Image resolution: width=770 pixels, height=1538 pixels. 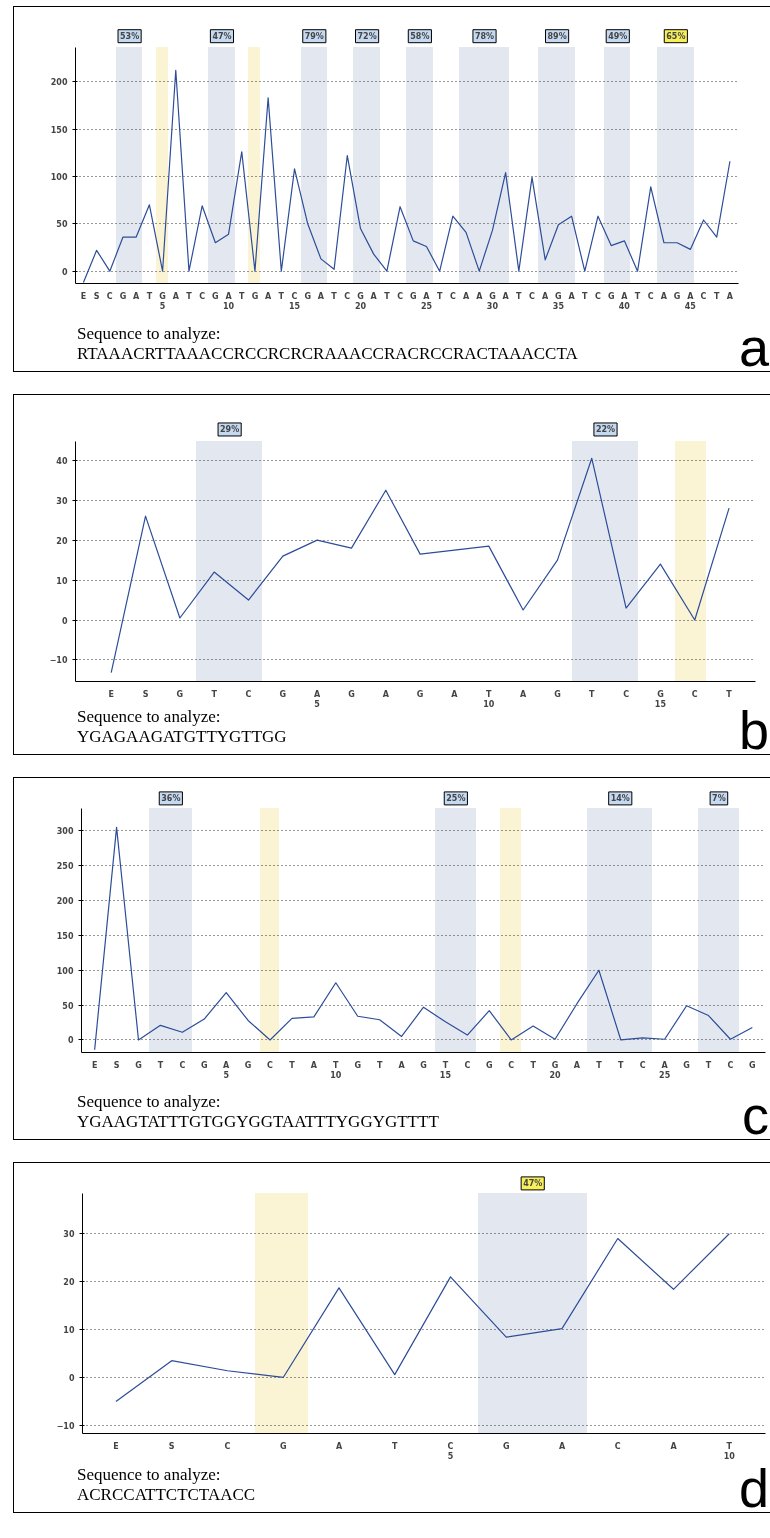 I want to click on text: 53%, so click(x=130, y=36).